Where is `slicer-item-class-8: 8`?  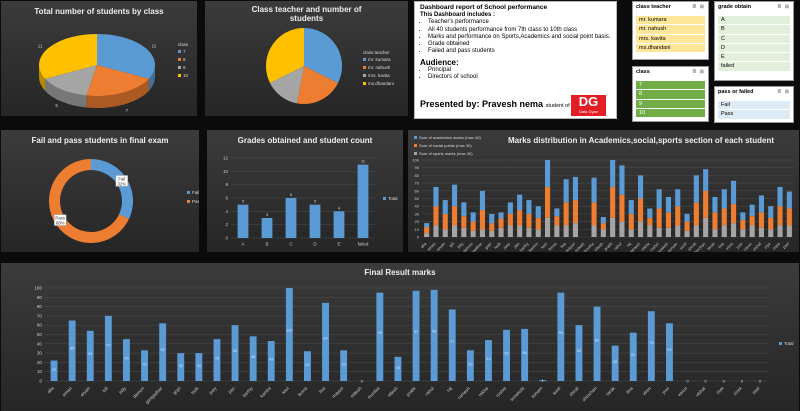
slicer-item-class-8: 8 is located at coordinates (670, 94).